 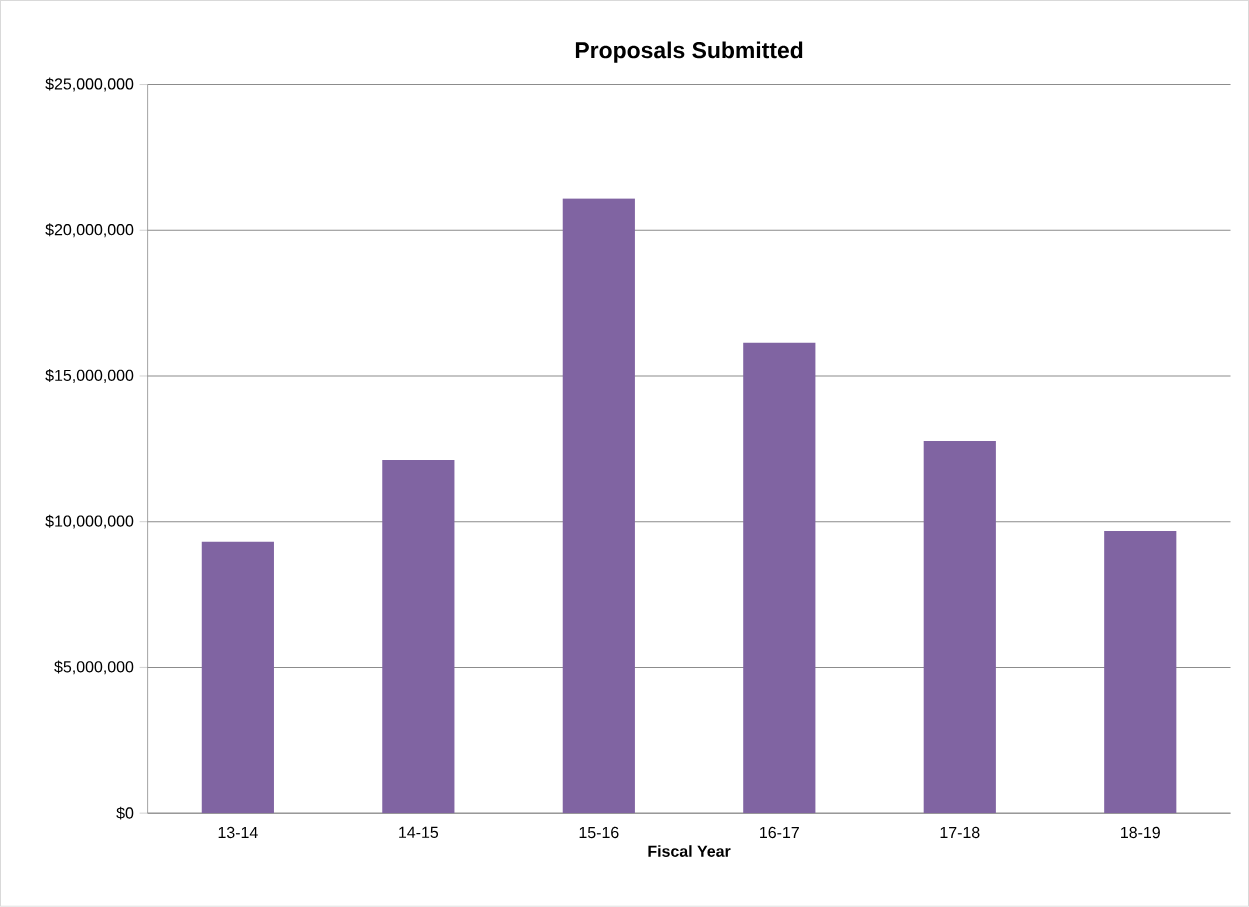 I want to click on y-tick-label: $20,000,000, so click(x=89, y=230).